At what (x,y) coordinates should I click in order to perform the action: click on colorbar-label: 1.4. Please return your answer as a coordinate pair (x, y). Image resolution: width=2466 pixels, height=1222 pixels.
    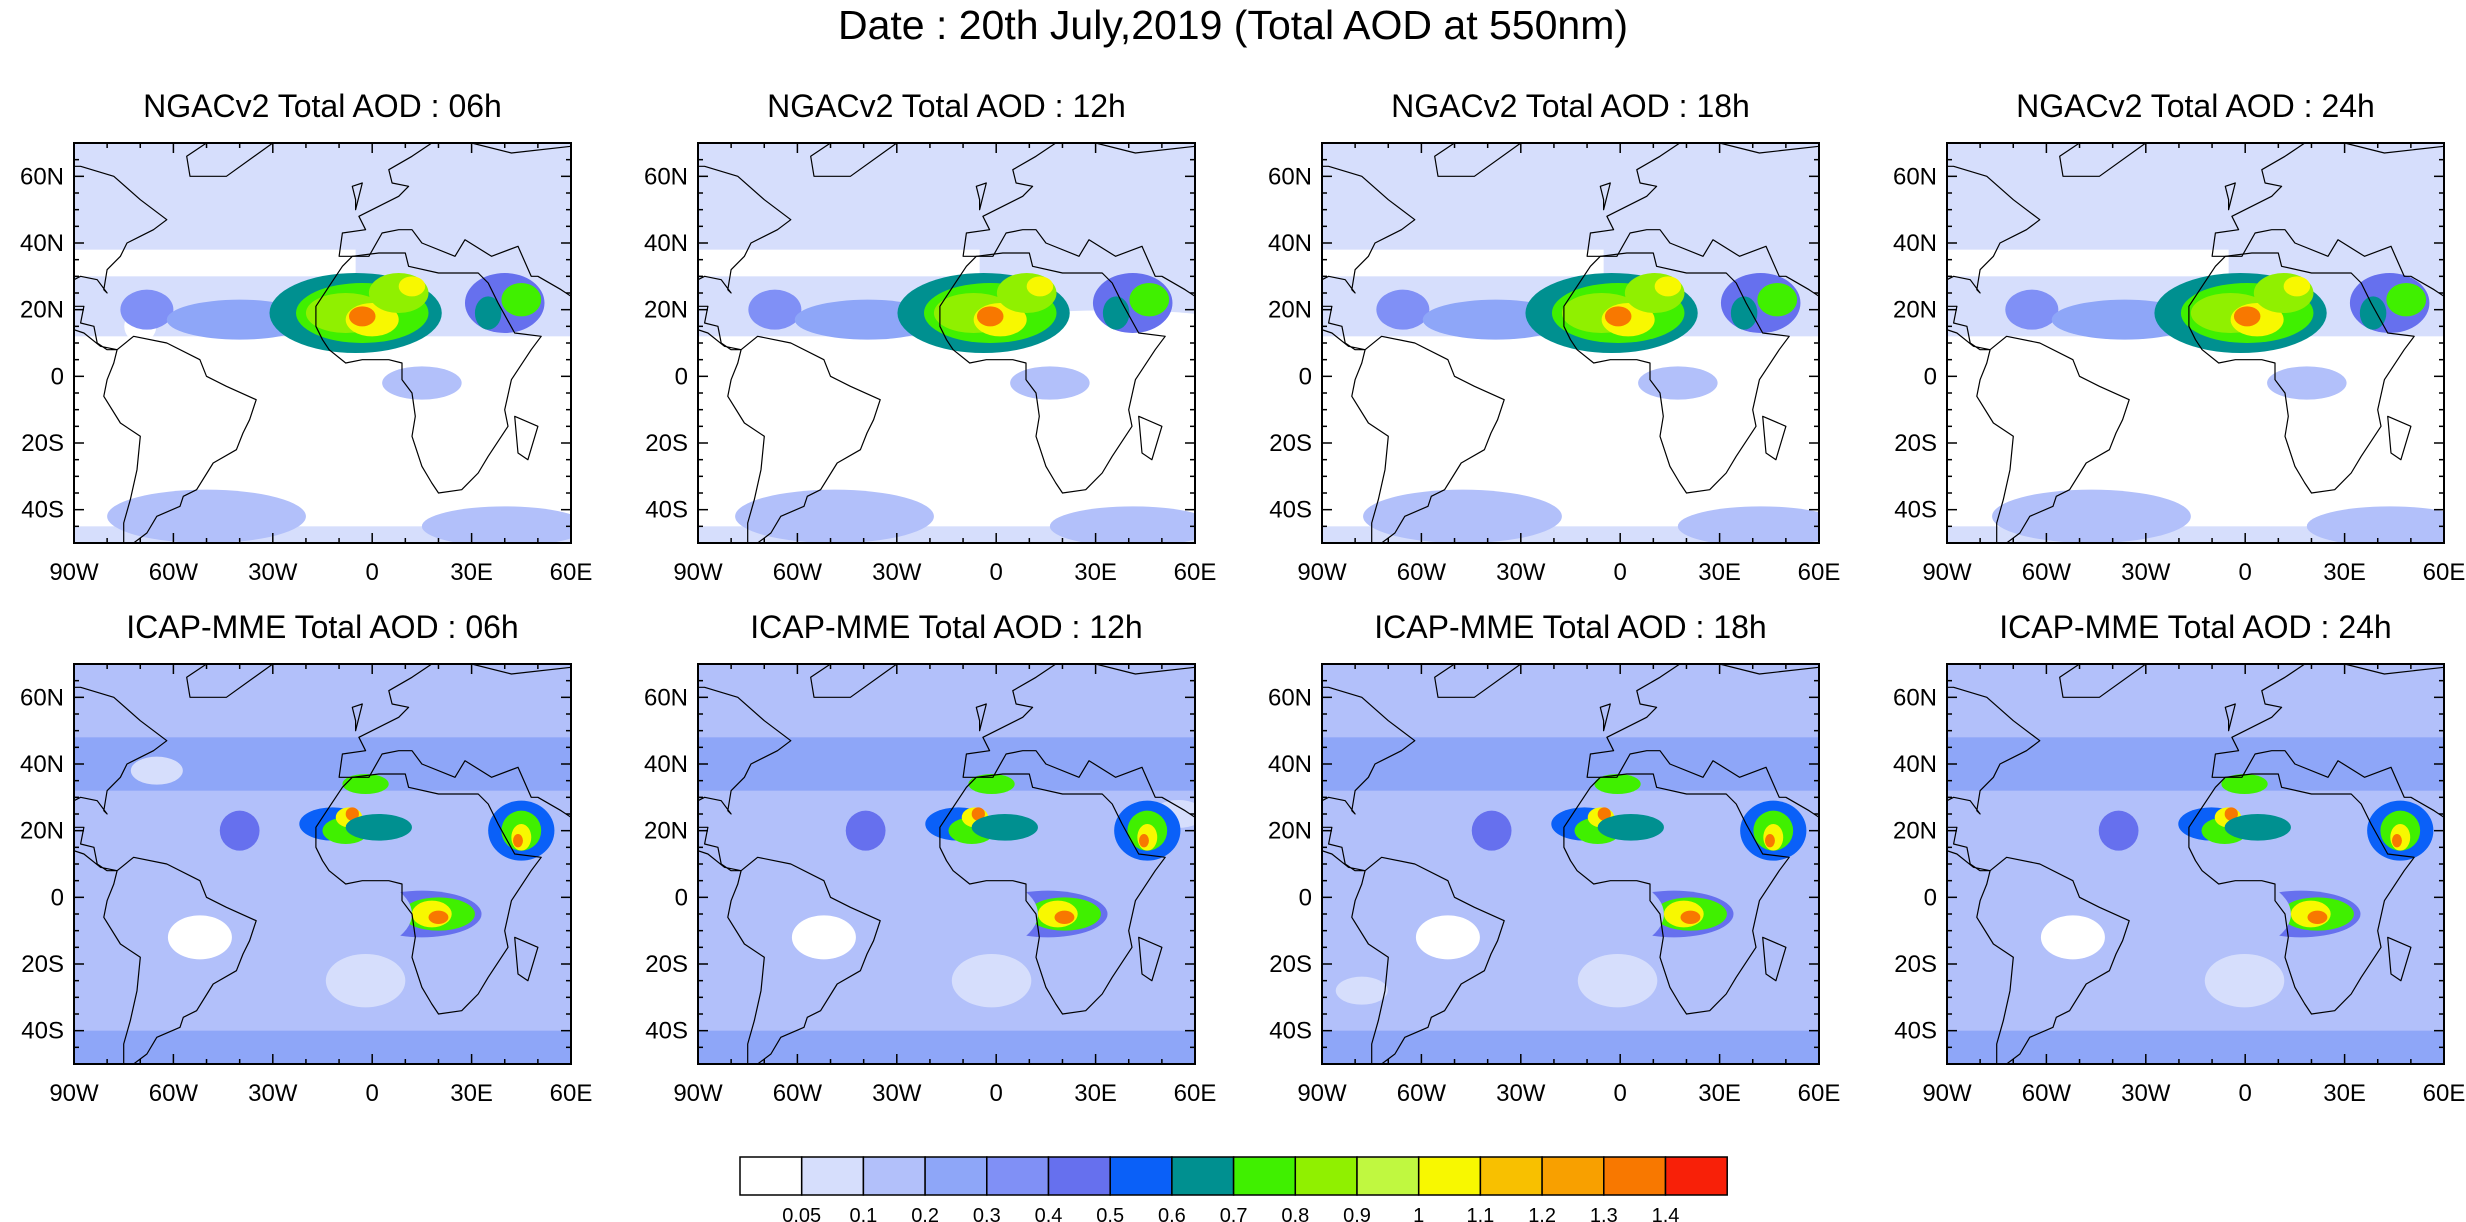
    Looking at the image, I should click on (1666, 1213).